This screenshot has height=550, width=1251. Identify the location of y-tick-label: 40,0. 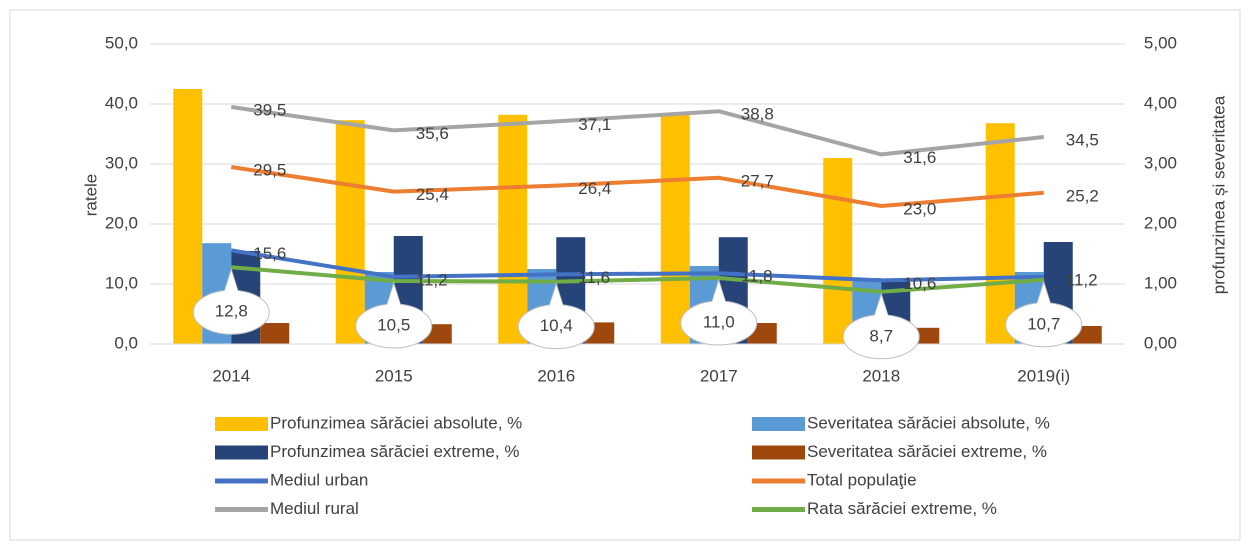
(121, 102).